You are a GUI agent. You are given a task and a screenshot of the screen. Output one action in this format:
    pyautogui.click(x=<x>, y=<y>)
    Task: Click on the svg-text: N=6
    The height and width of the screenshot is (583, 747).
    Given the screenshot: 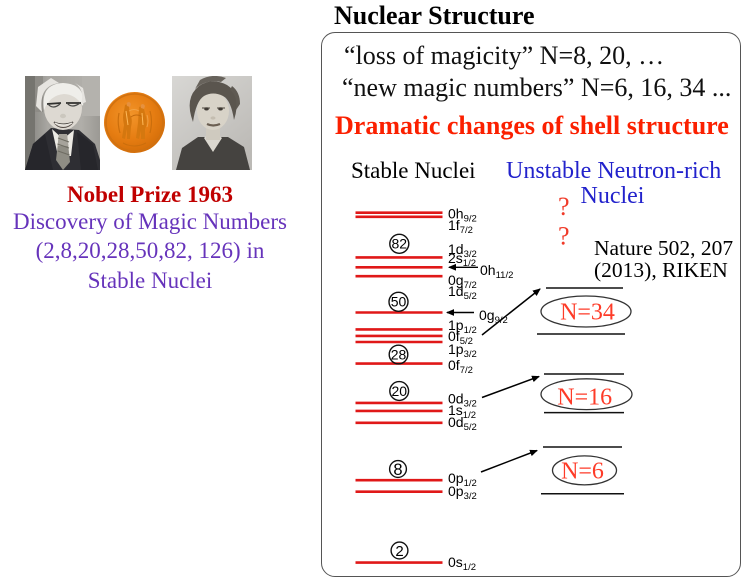 What is the action you would take?
    pyautogui.click(x=582, y=472)
    